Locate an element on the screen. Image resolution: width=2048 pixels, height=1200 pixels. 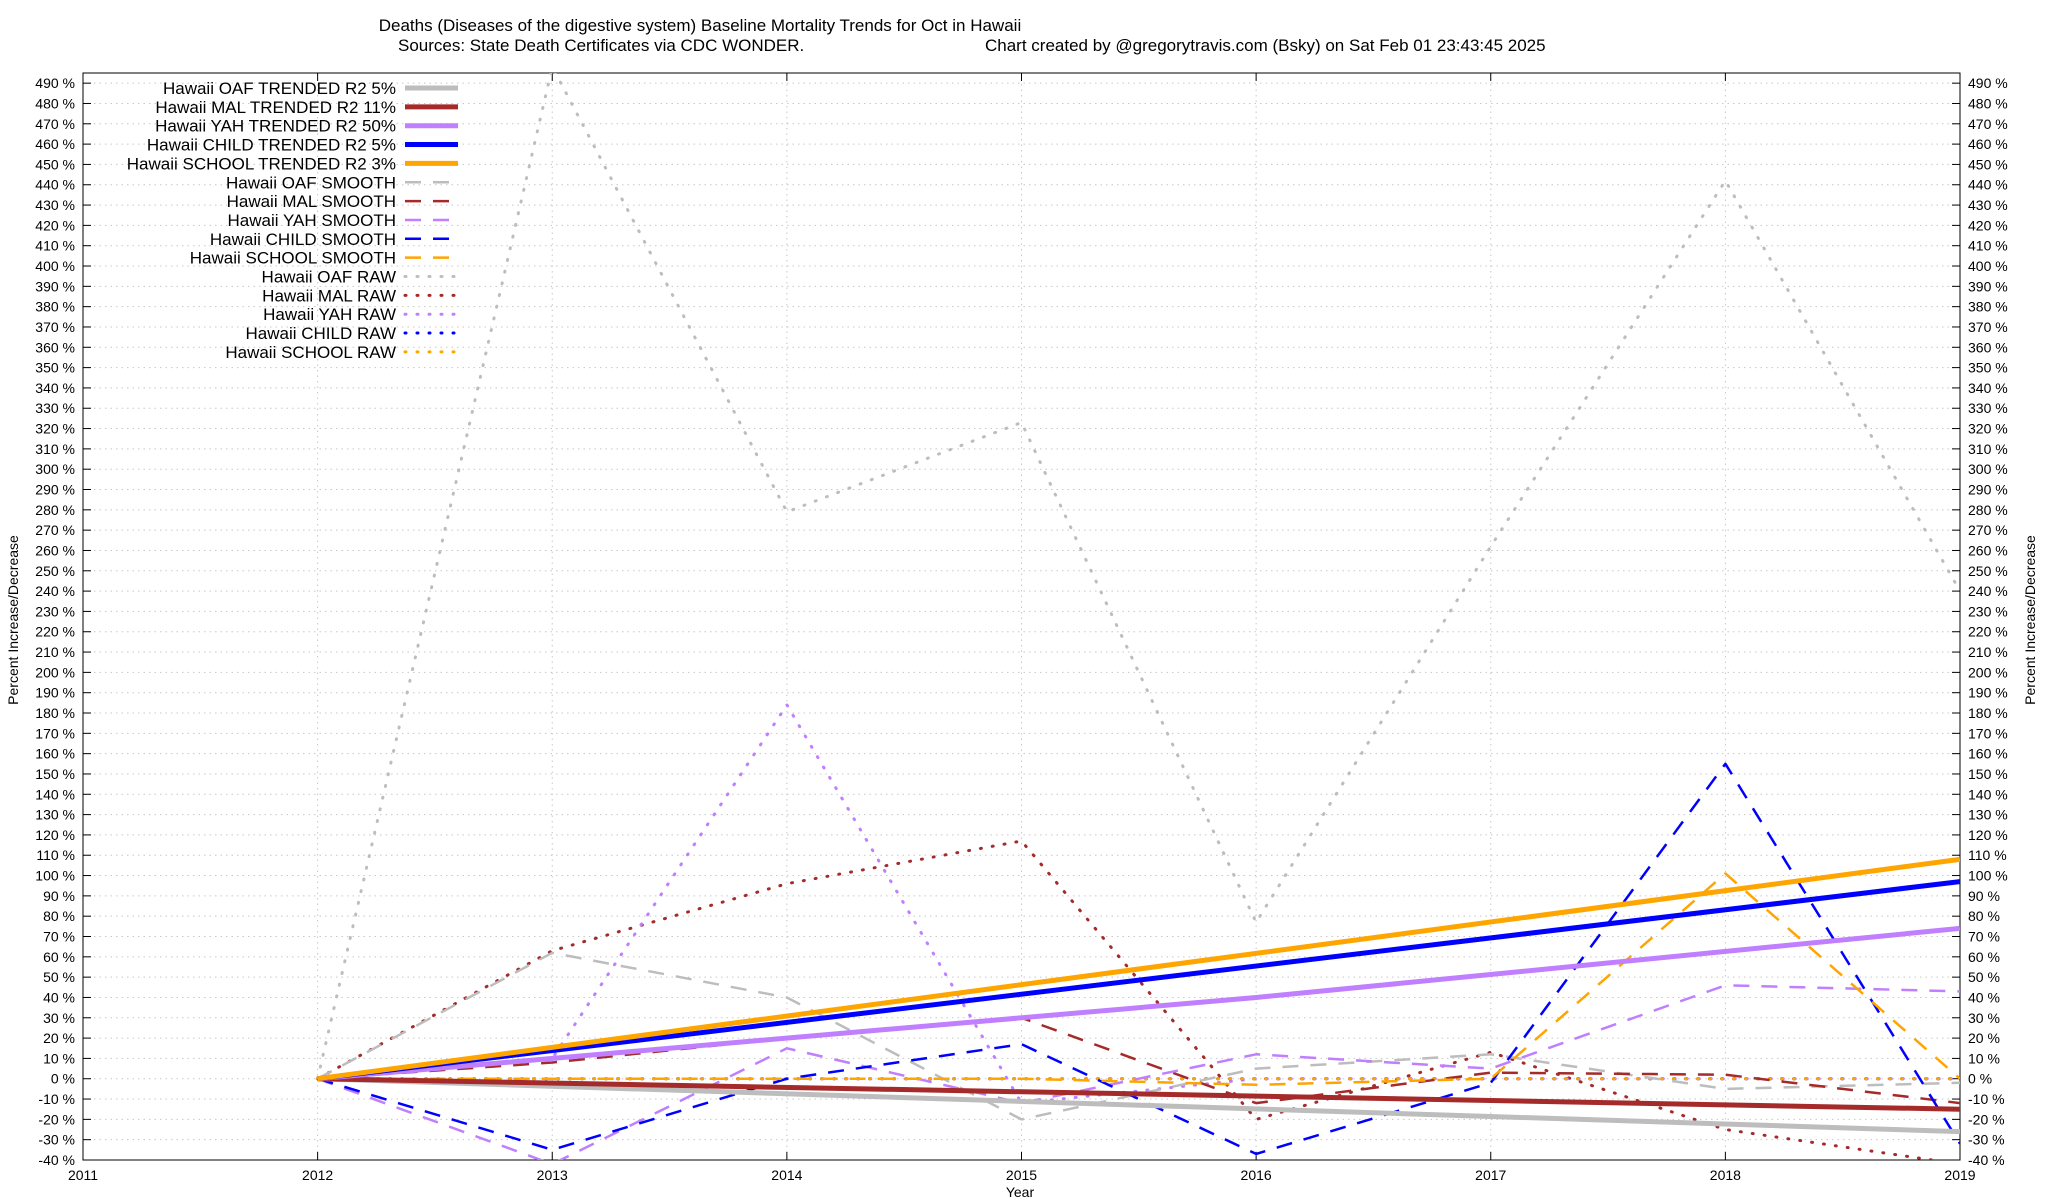
legend-label-school-trend: Hawaii SCHOOL TRENDED R2 3% is located at coordinates (261, 163).